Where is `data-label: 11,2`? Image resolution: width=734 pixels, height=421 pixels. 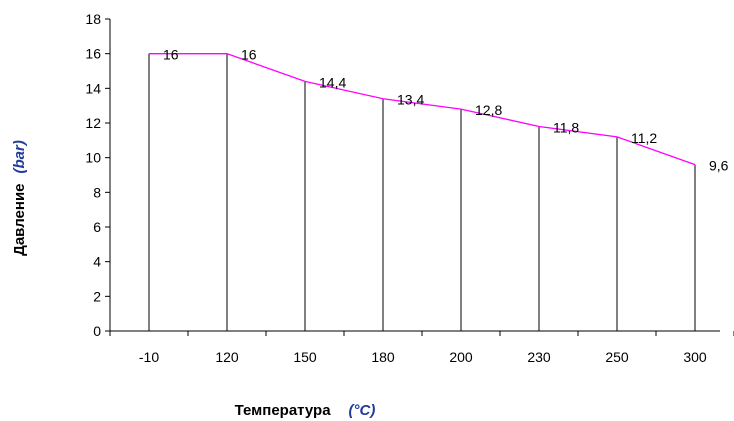 data-label: 11,2 is located at coordinates (644, 138).